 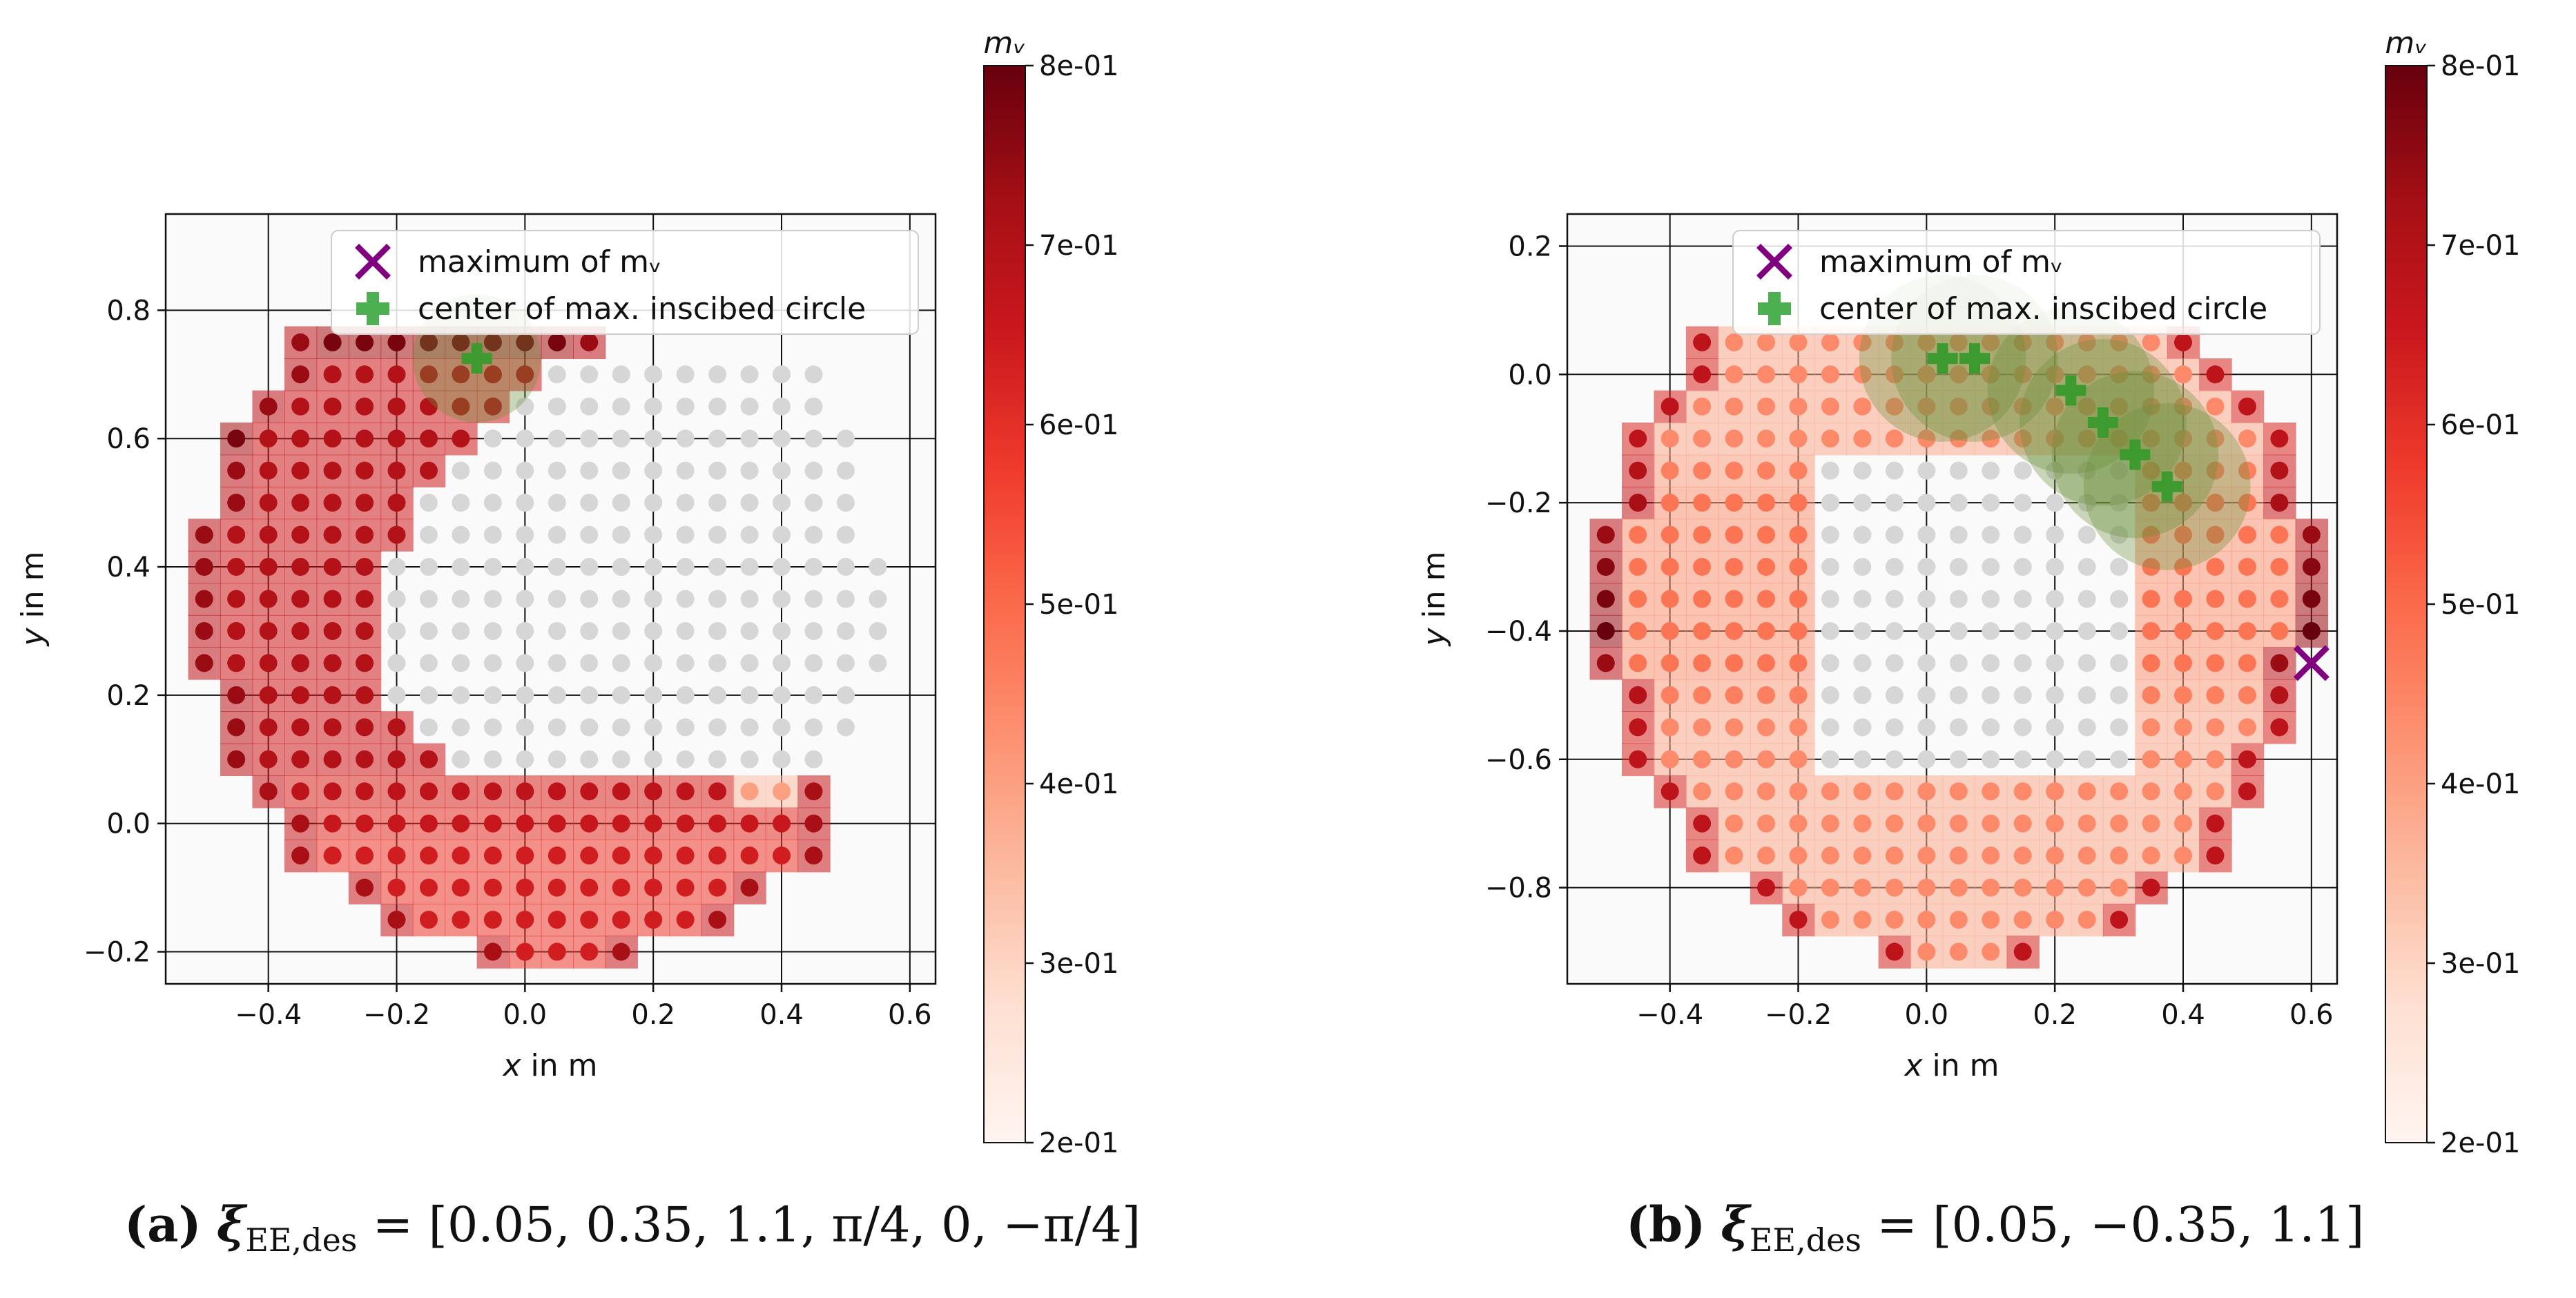 I want to click on caption-a-tag: (a), so click(x=163, y=1224).